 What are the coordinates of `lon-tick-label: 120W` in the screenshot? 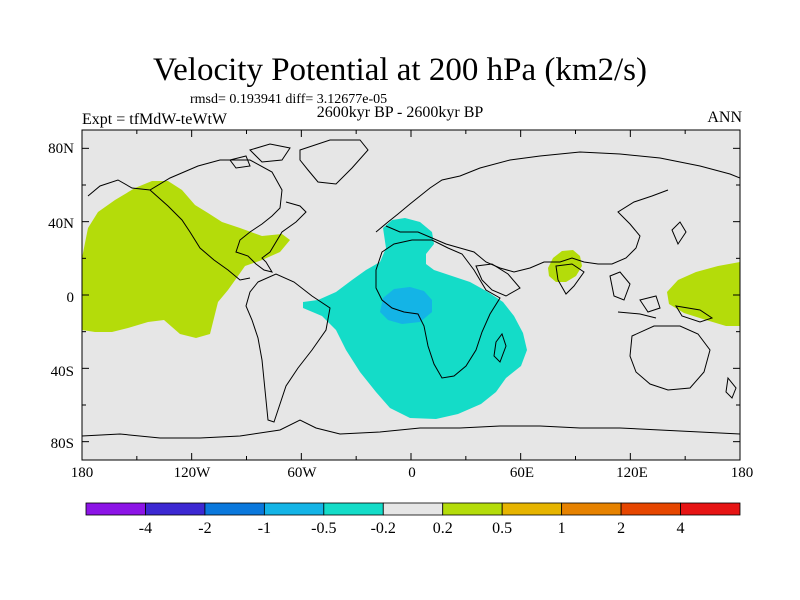 It's located at (192, 473).